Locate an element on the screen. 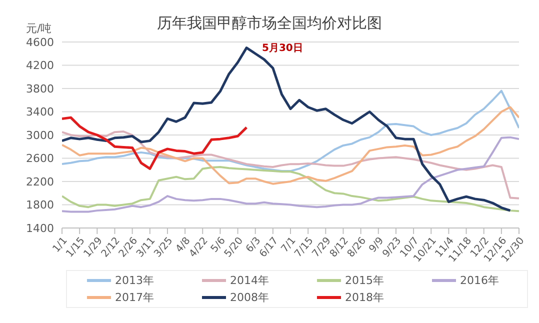 The image size is (539, 323). legend-label: 2013年 is located at coordinates (134, 280).